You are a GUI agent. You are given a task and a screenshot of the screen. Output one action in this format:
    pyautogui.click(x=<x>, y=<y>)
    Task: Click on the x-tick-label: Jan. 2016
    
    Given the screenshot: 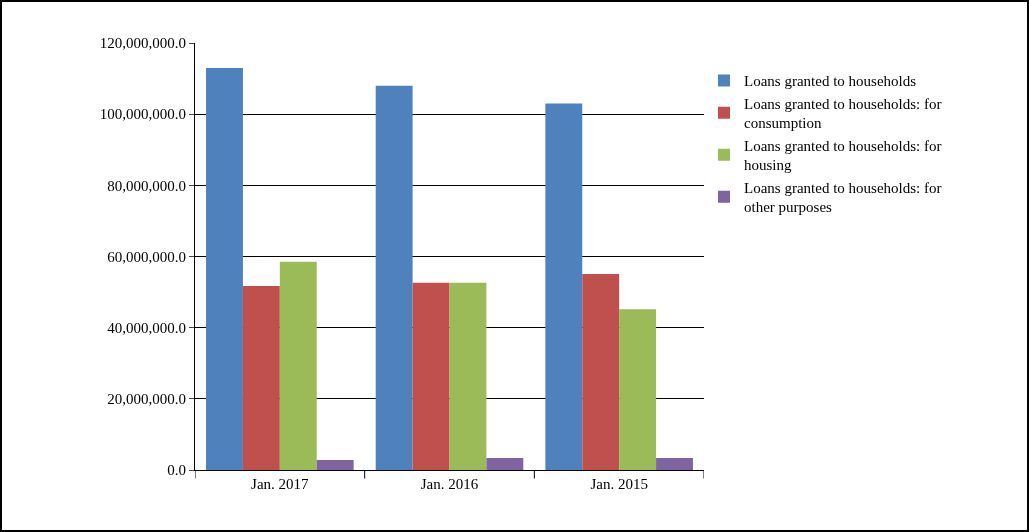 What is the action you would take?
    pyautogui.click(x=449, y=484)
    